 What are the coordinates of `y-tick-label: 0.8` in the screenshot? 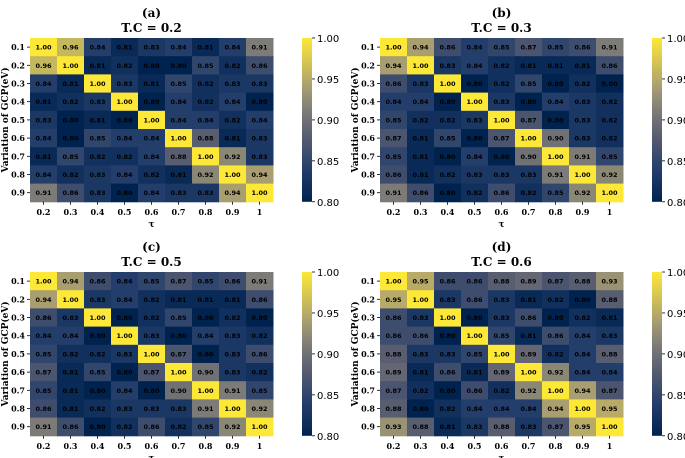 It's located at (18, 409).